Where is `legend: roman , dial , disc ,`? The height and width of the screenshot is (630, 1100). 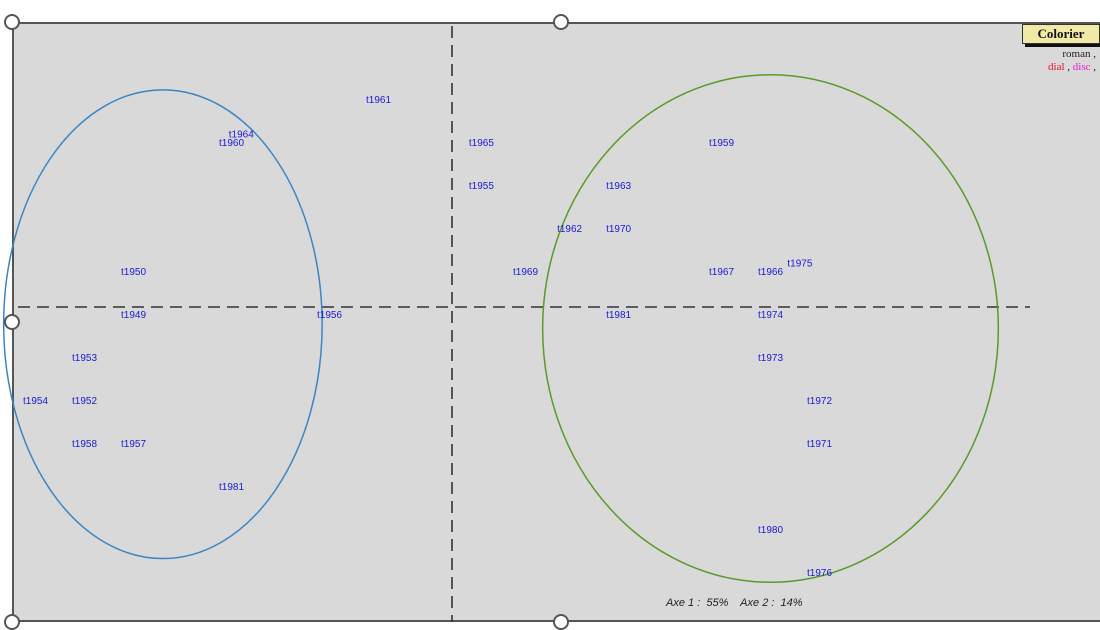
legend: roman , dial , disc , is located at coordinates (1072, 61).